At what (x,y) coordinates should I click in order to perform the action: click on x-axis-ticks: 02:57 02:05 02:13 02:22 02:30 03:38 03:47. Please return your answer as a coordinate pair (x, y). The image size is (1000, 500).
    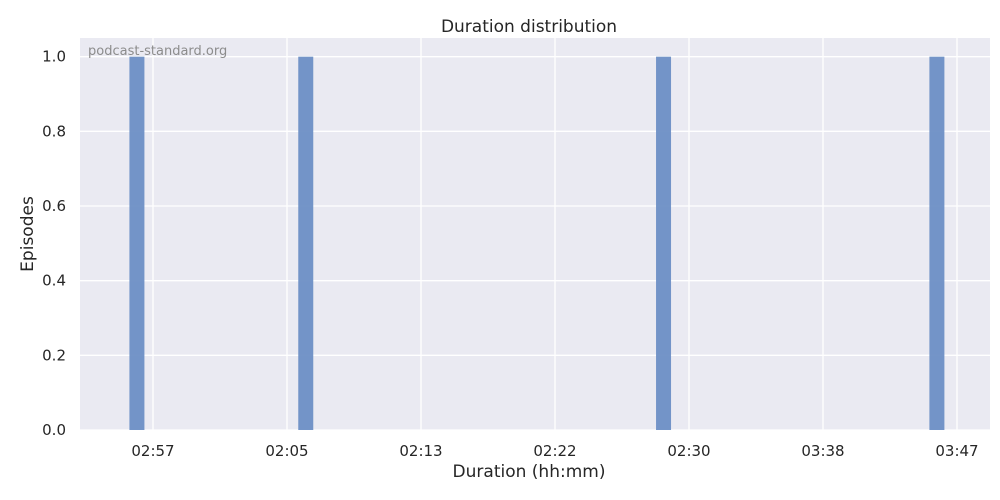
    Looking at the image, I should click on (554, 451).